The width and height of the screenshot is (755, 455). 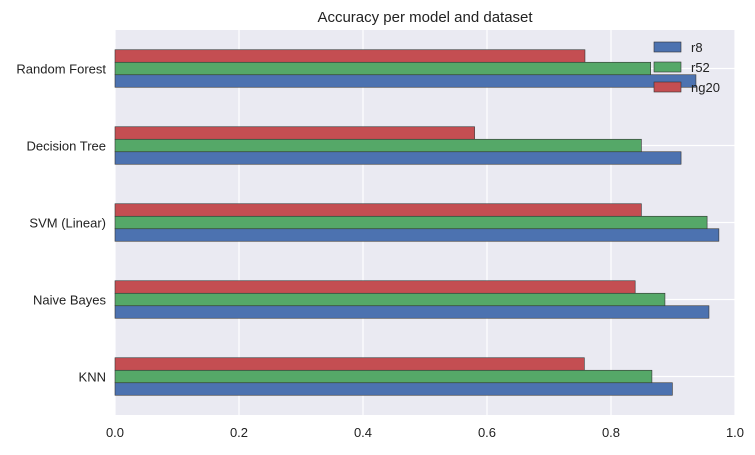 What do you see at coordinates (487, 432) in the screenshot?
I see `x-tick-label: 0.6` at bounding box center [487, 432].